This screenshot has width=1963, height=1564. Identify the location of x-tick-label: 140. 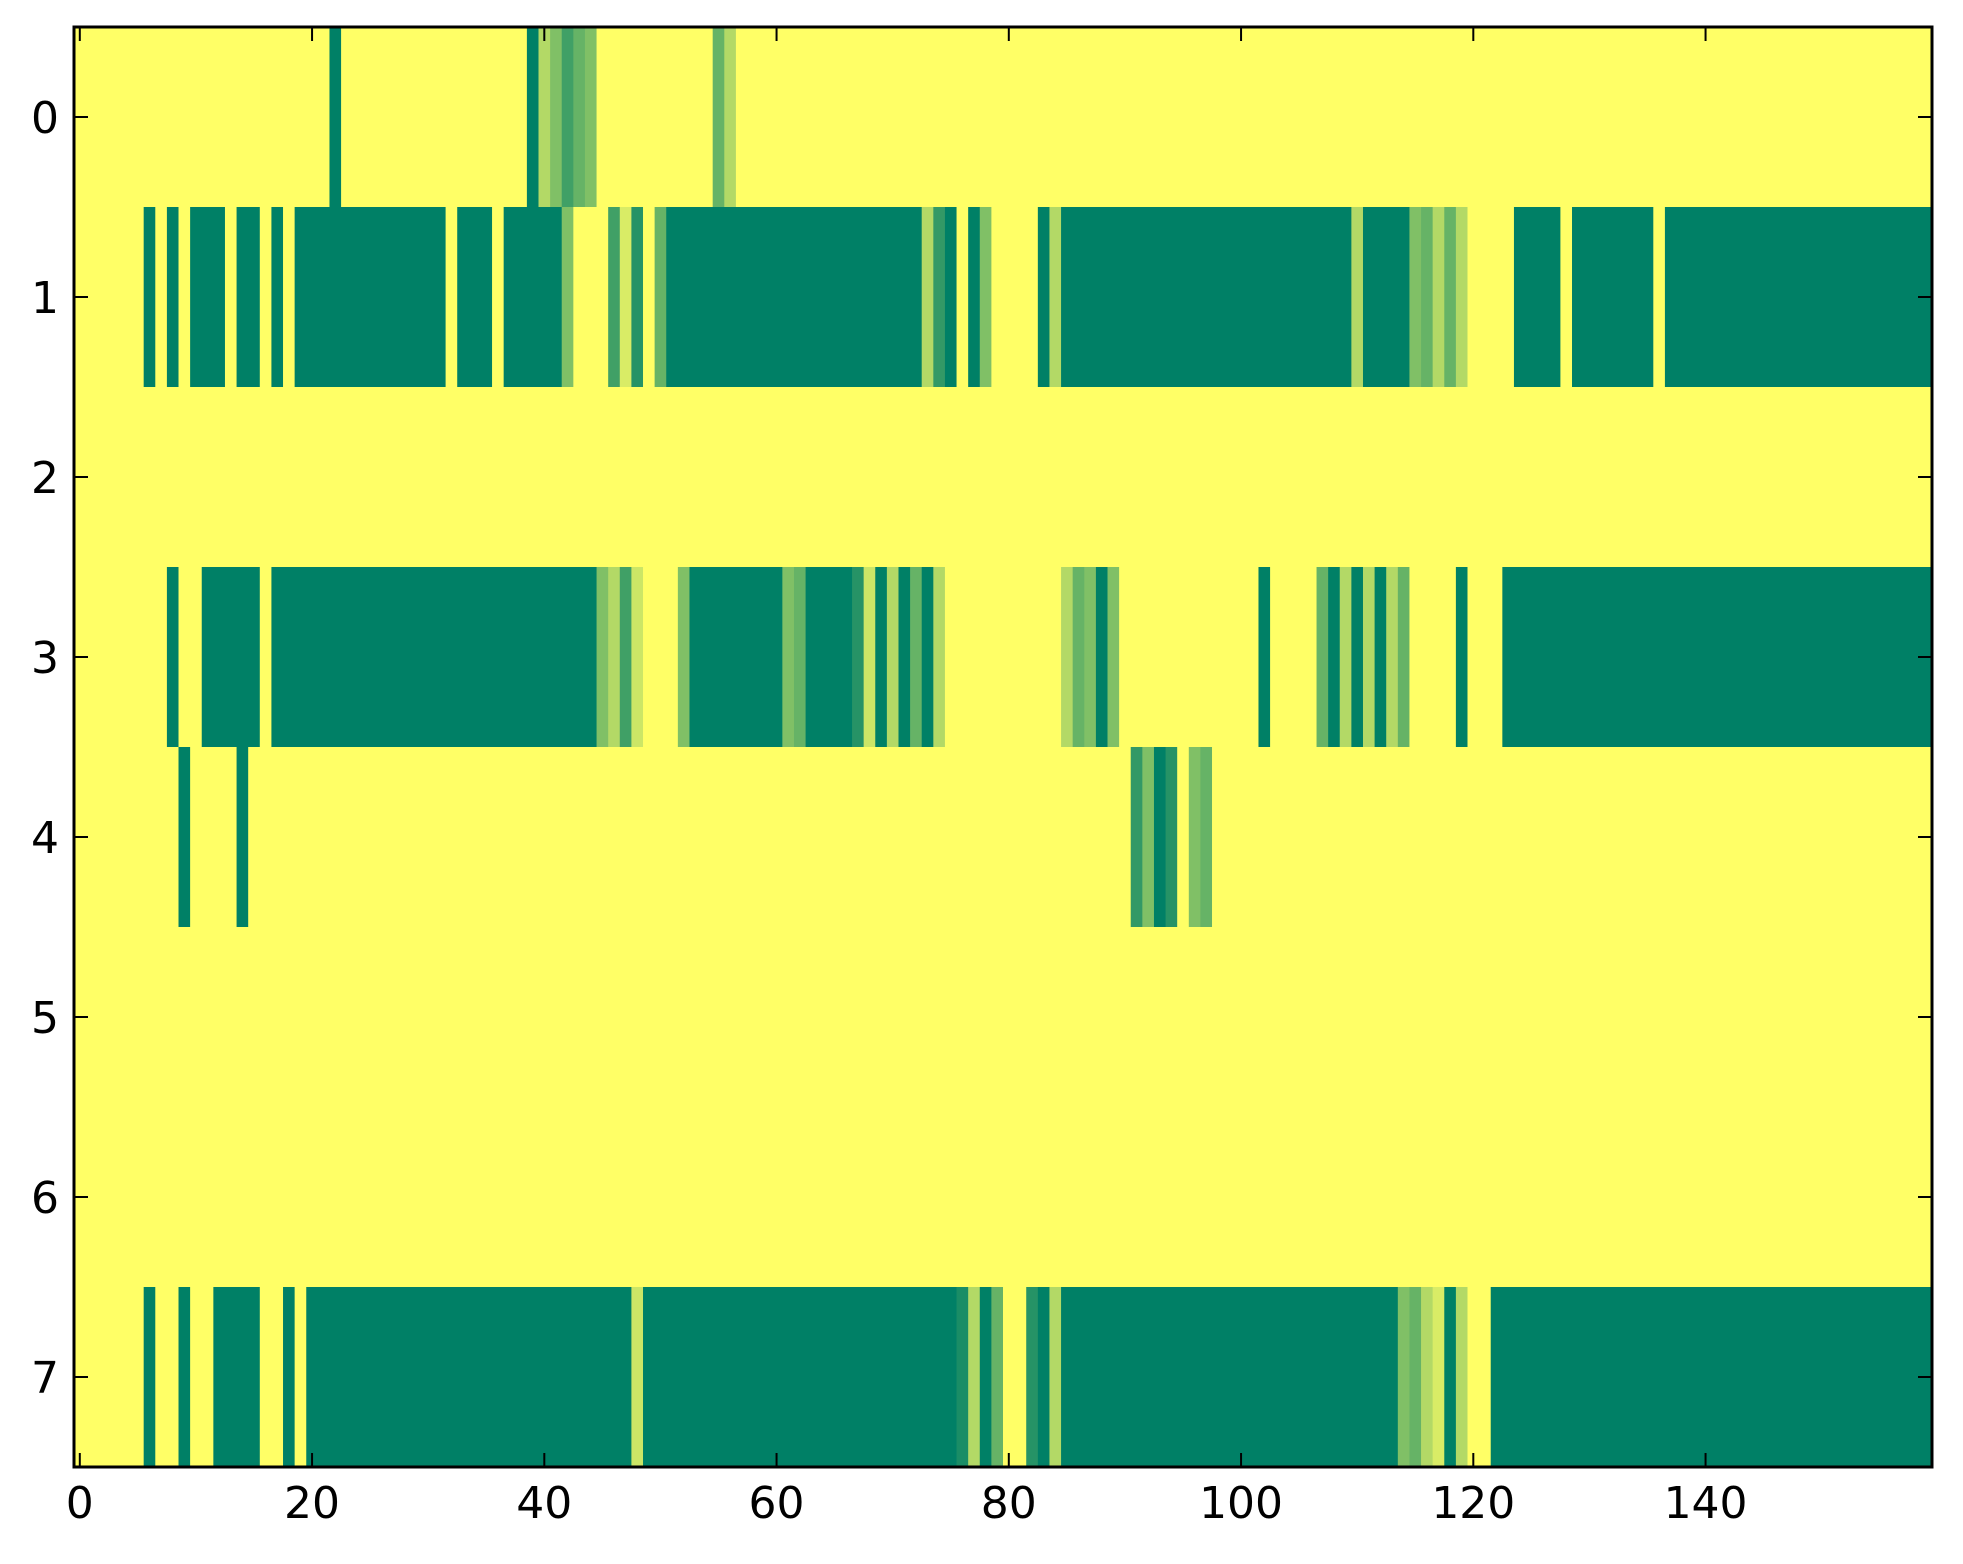
(1706, 1503).